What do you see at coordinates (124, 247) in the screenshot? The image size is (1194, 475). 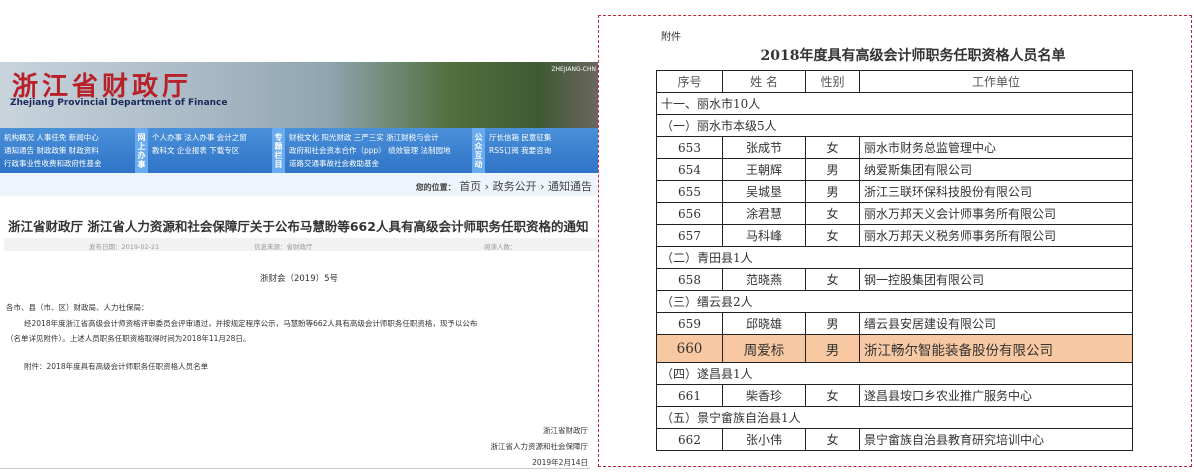 I see `publish-date: 发布日期：2019-02-21` at bounding box center [124, 247].